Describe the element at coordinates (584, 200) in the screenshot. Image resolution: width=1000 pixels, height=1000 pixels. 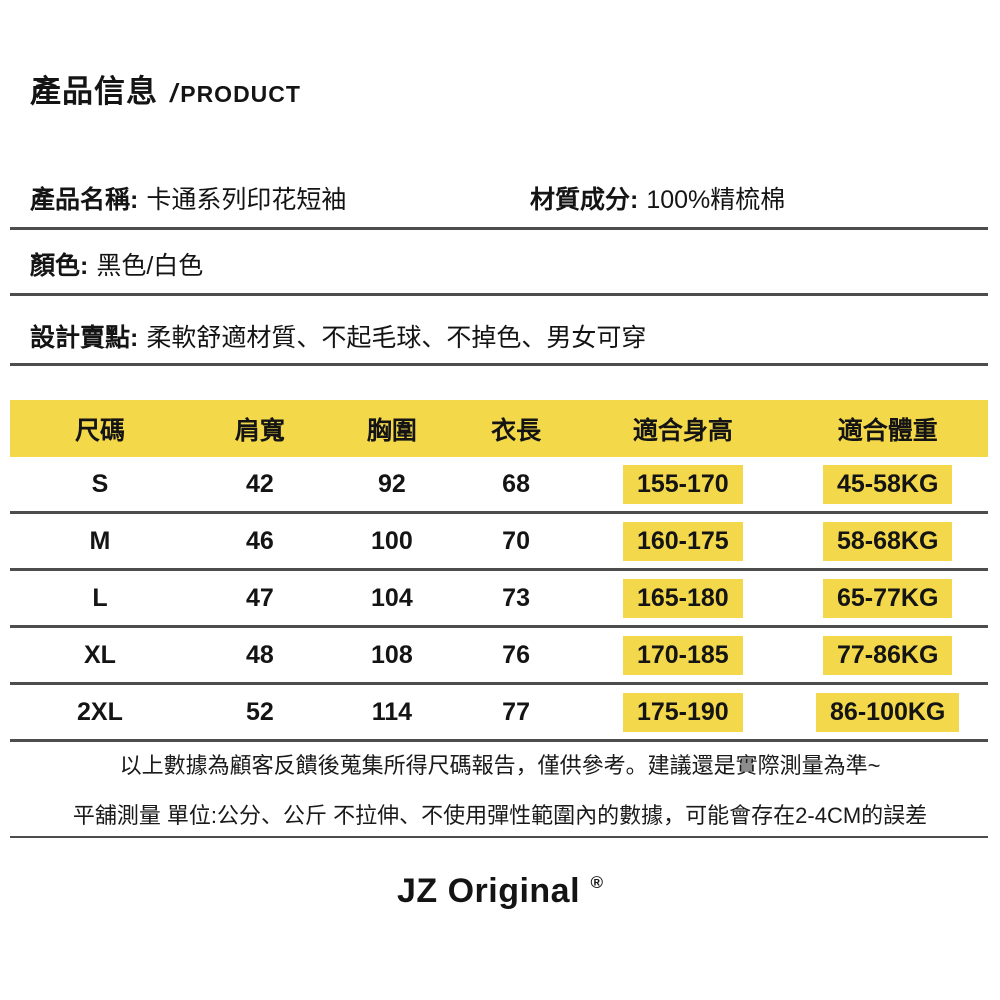
I see `material-label: 材質成分:` at that location.